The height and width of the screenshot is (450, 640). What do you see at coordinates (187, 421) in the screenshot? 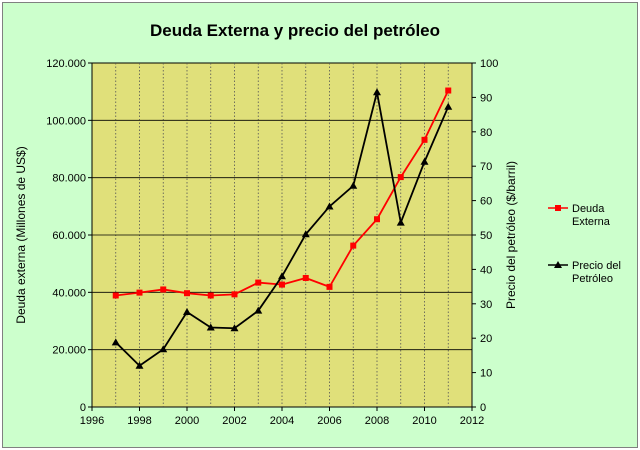
I see `x-tick-label: 2000` at bounding box center [187, 421].